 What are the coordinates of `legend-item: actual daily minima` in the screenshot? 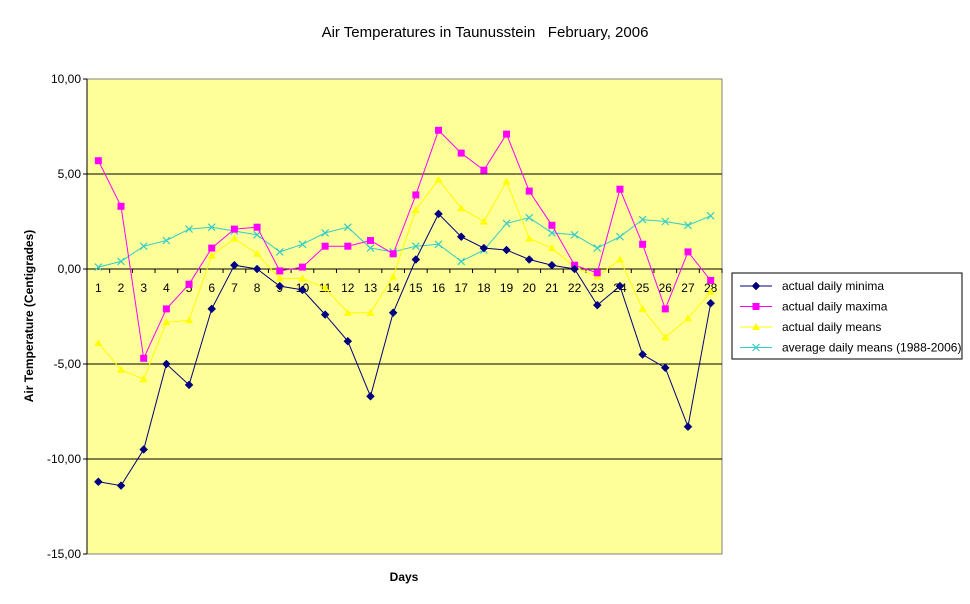 It's located at (812, 286).